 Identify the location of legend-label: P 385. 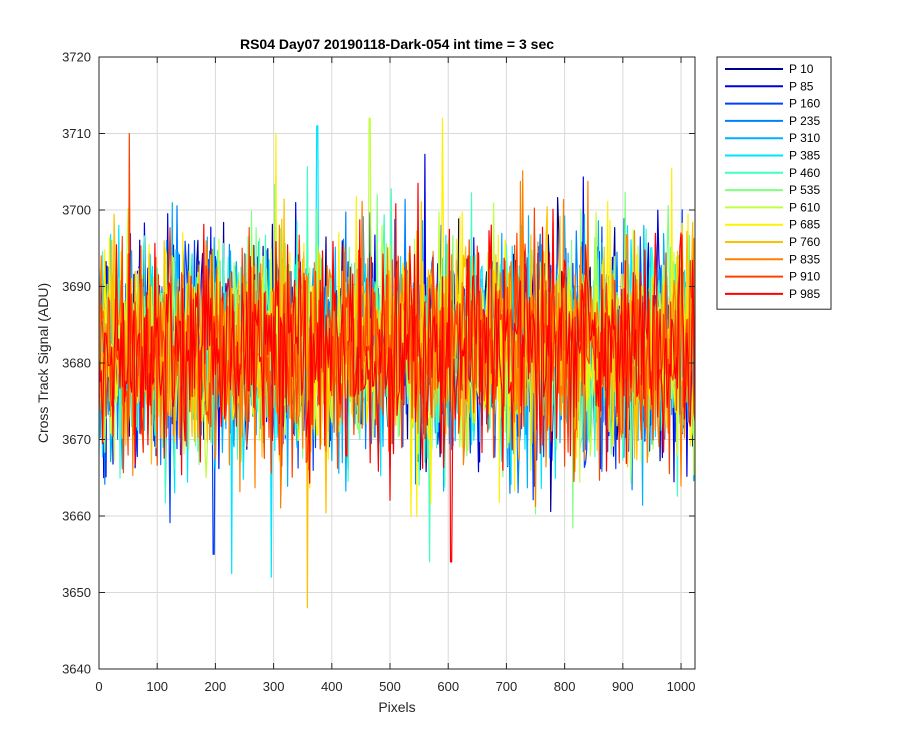
(804, 156).